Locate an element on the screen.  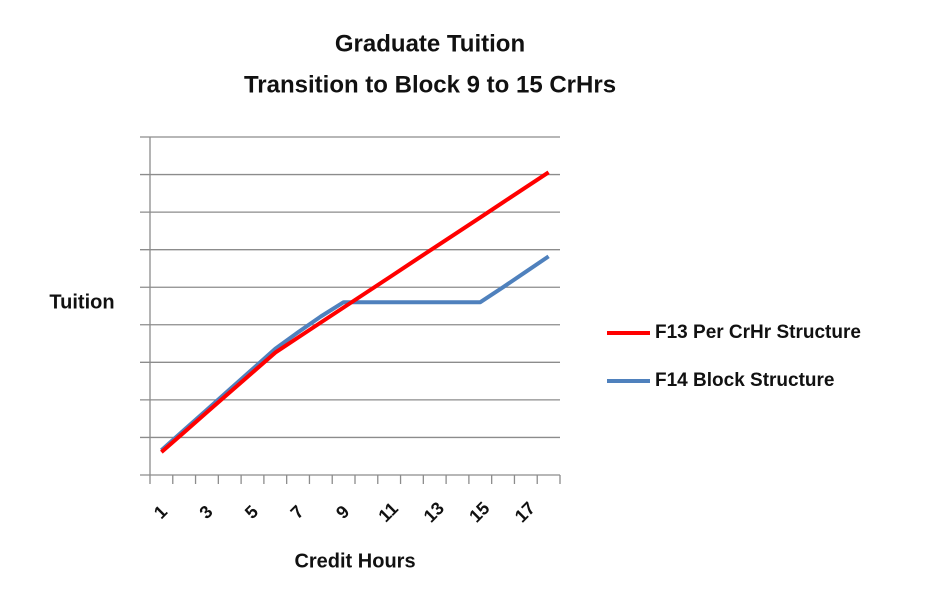
x-tick-label: 17 is located at coordinates (525, 512).